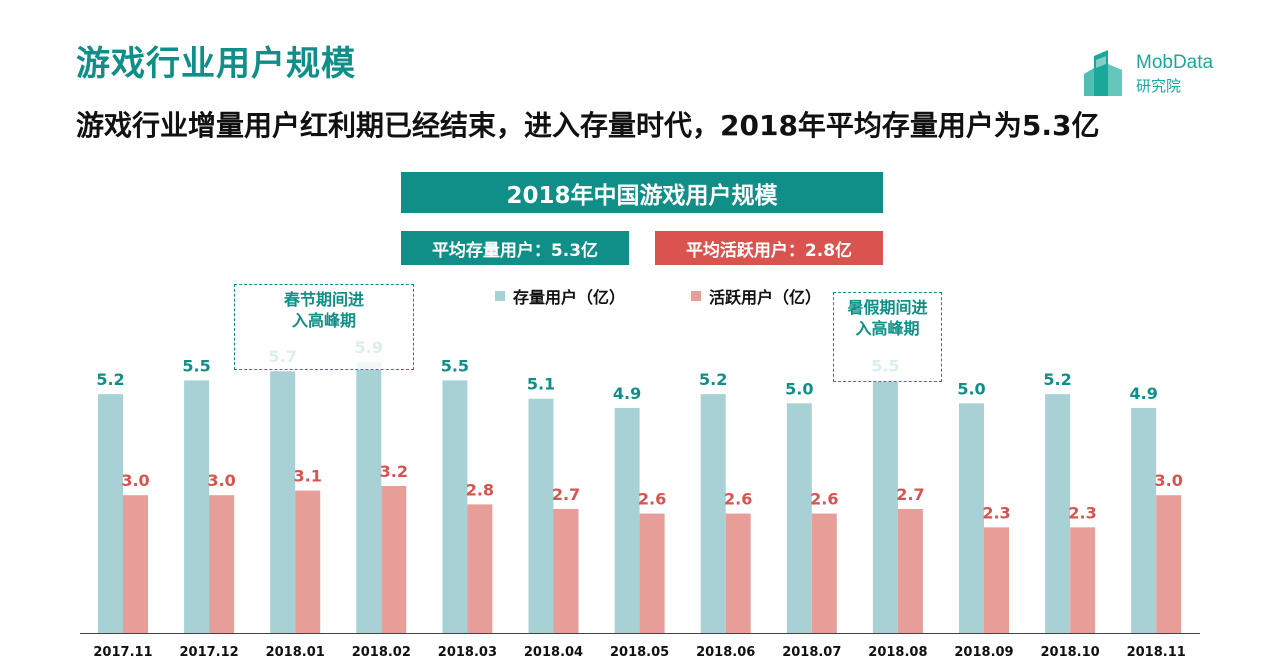 The width and height of the screenshot is (1274, 661). I want to click on legend-active-label: 活跃用户（亿）, so click(765, 297).